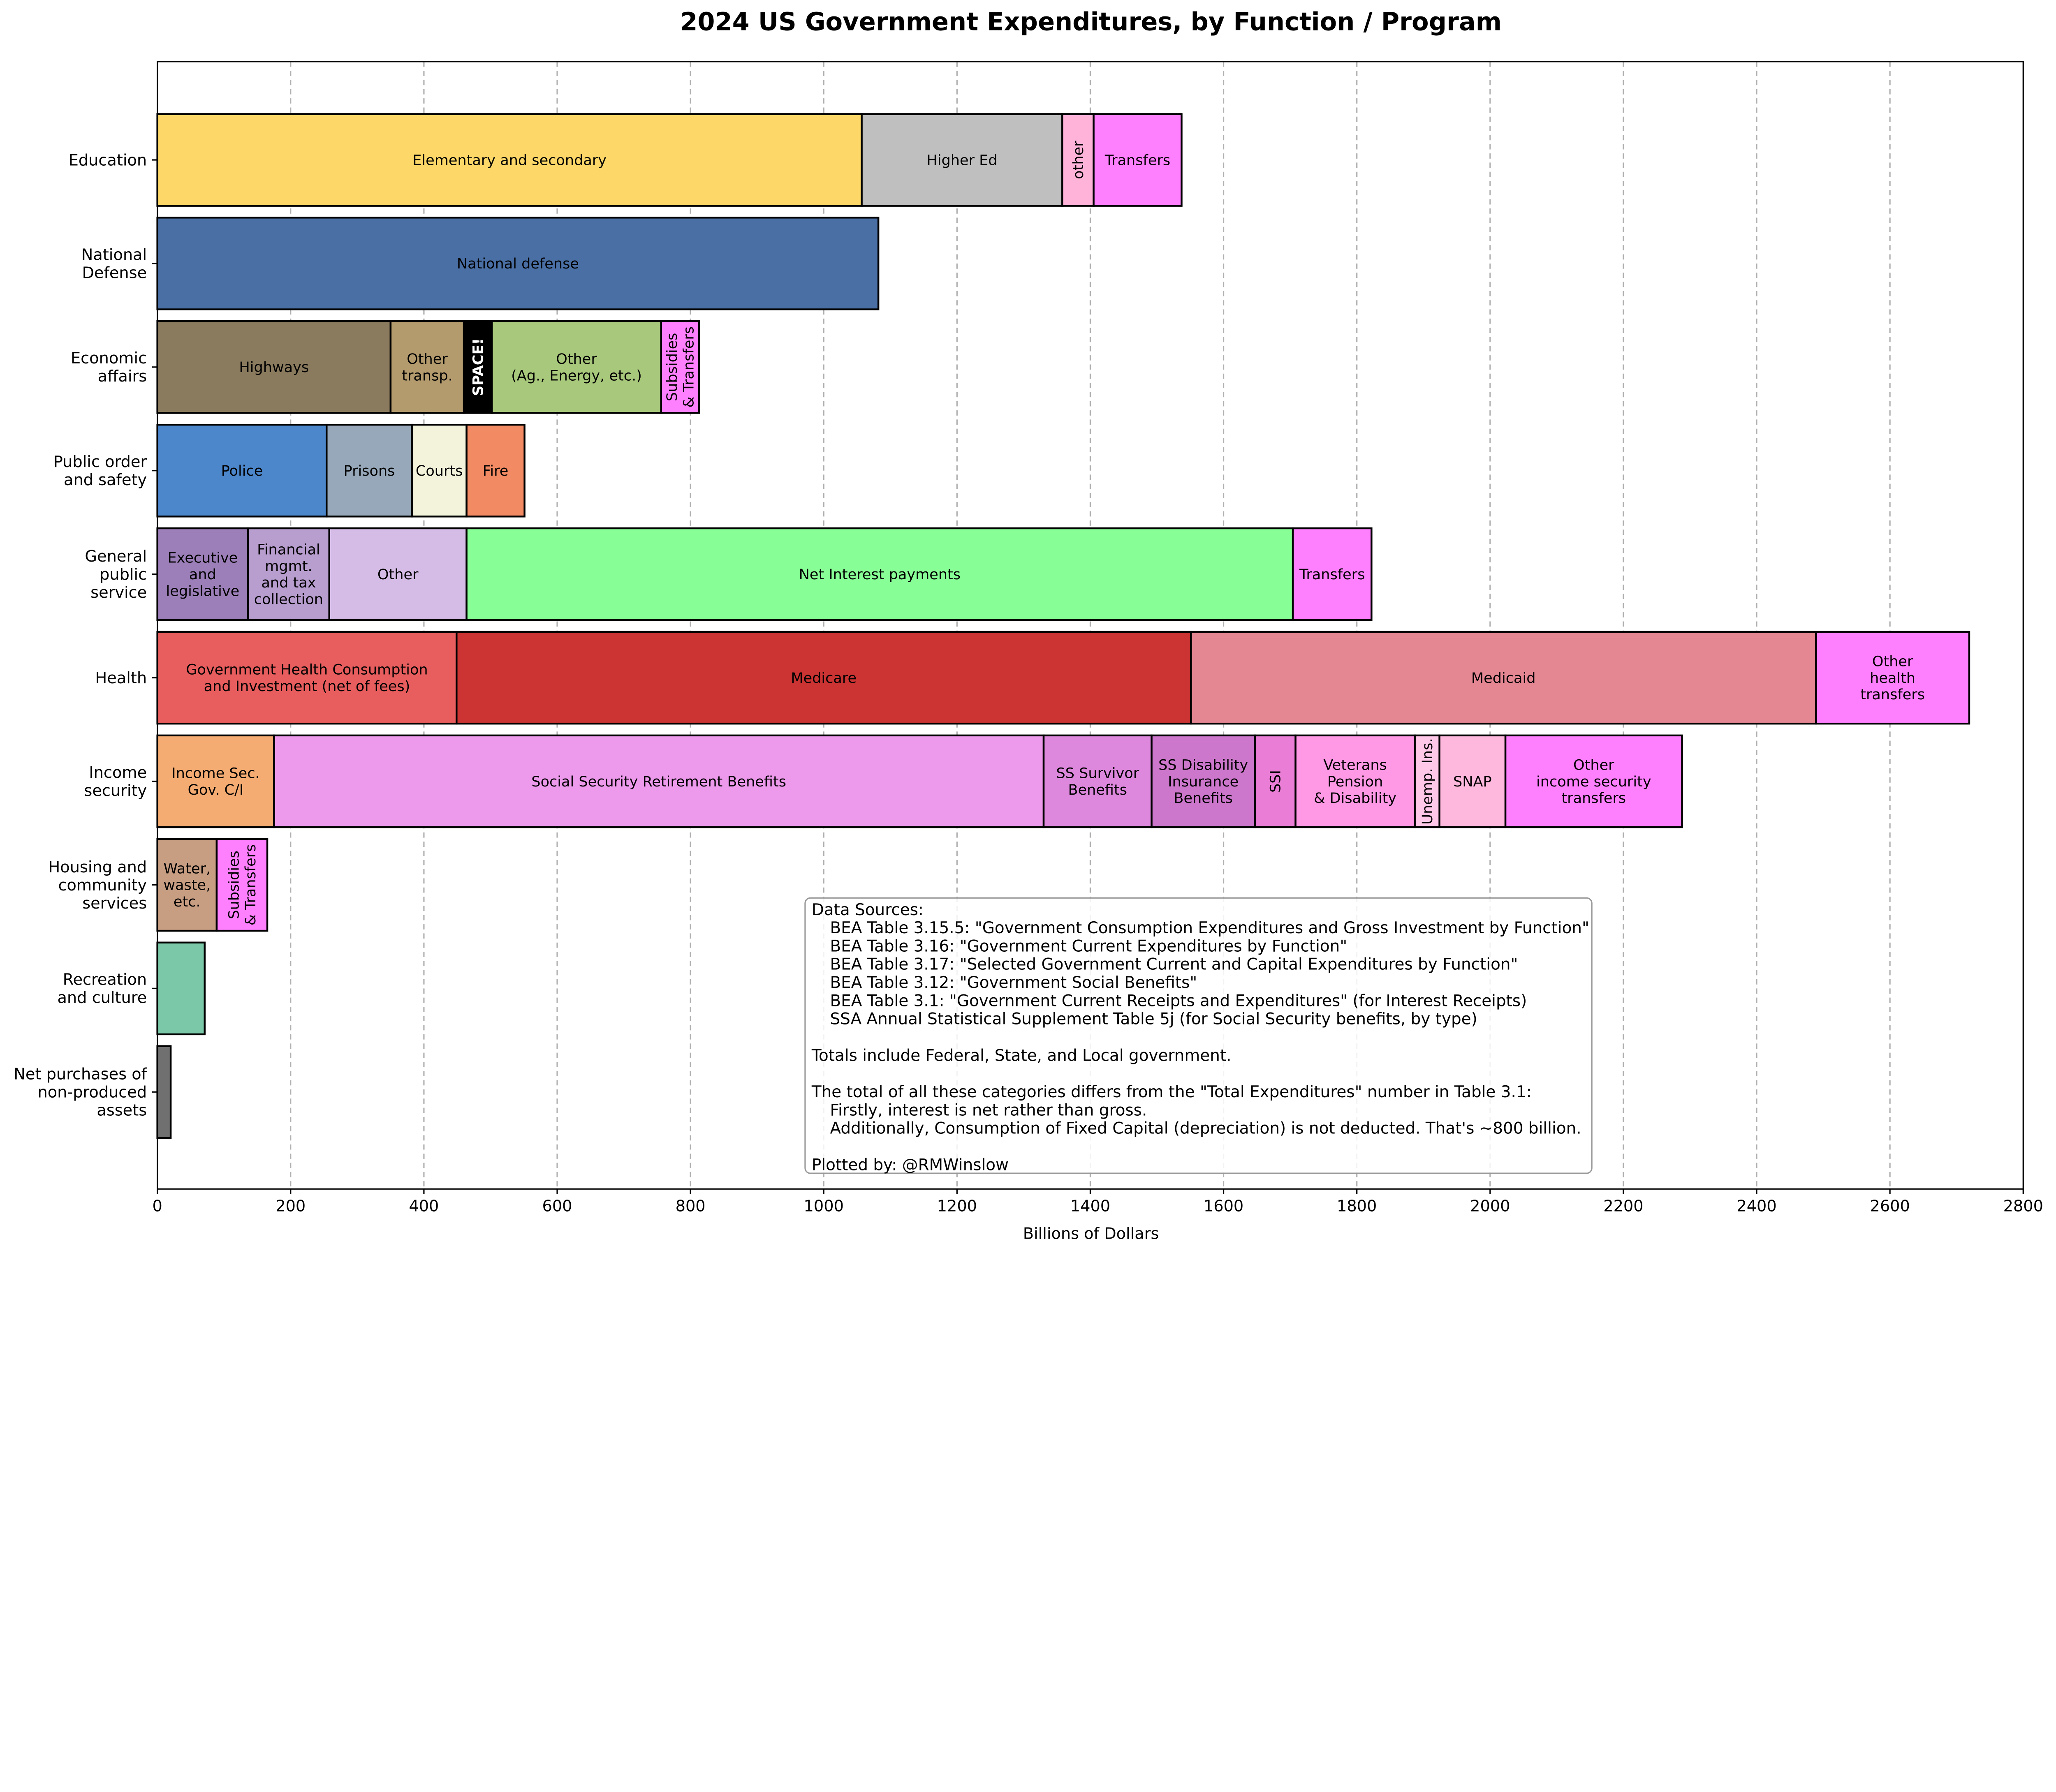 The image size is (2056, 1792). I want to click on y-tick-label: General public service, so click(116, 574).